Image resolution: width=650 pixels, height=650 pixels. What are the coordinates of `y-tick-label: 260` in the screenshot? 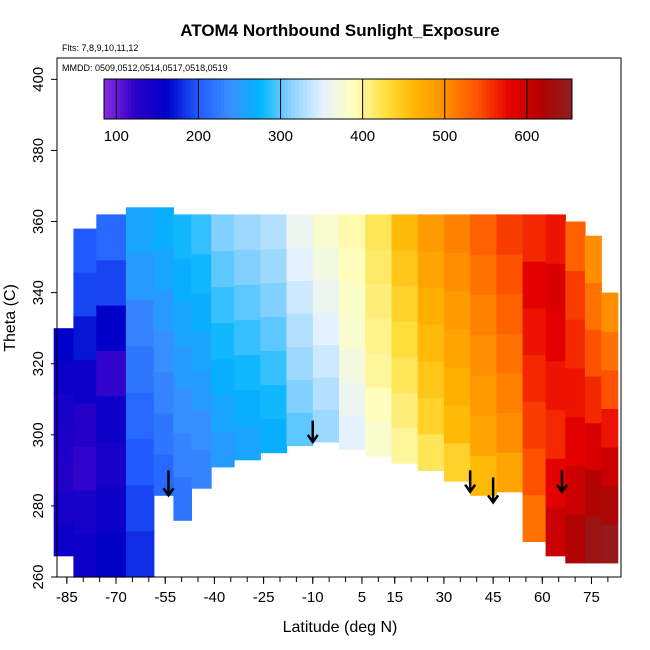 It's located at (38, 576).